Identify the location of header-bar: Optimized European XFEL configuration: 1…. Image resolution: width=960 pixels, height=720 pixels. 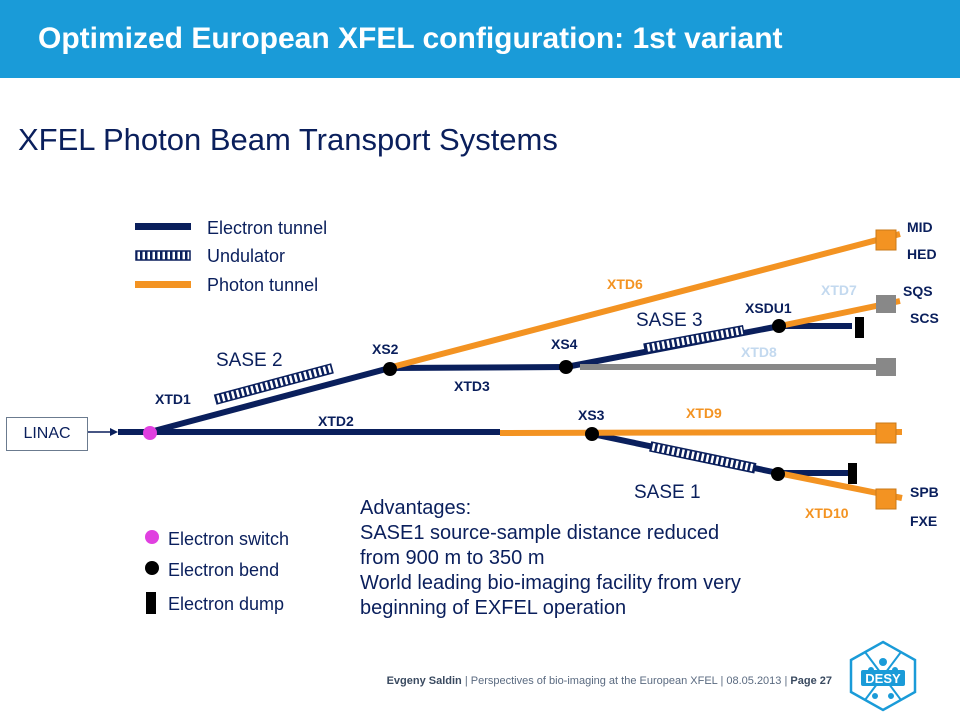
(480, 39).